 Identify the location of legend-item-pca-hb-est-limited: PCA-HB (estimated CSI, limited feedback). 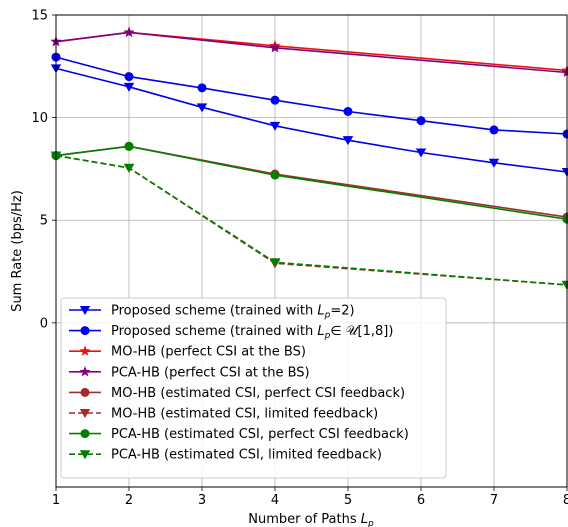
(225, 455).